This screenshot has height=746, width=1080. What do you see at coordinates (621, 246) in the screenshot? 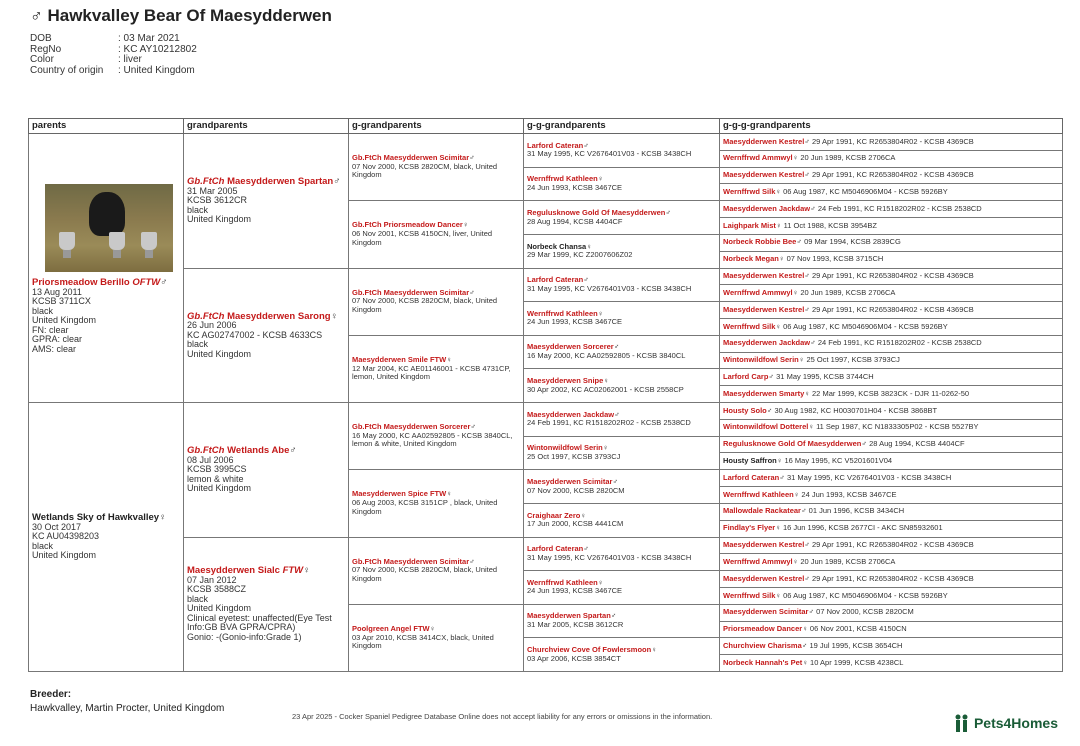
I see `g-g-grandparent-name: Norbeck Chansa♀` at bounding box center [621, 246].